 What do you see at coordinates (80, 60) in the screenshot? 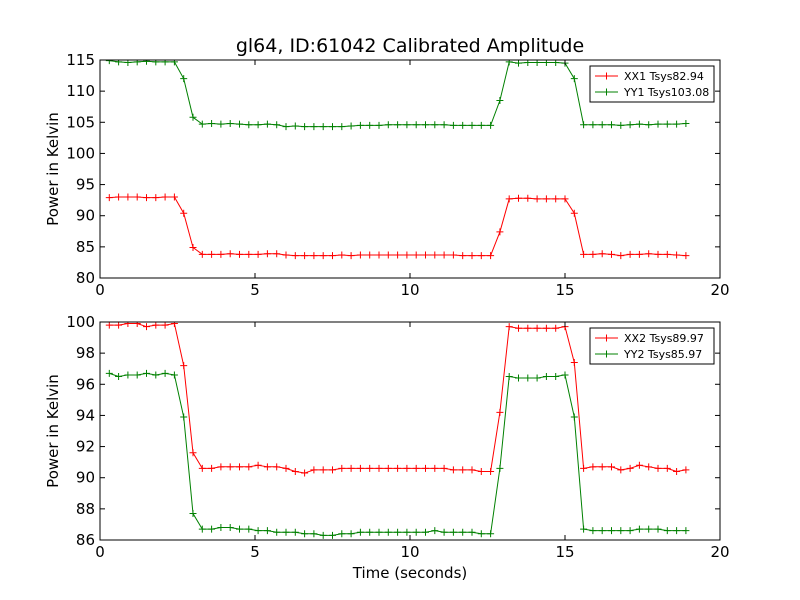
I see `y-tick-label: 115` at bounding box center [80, 60].